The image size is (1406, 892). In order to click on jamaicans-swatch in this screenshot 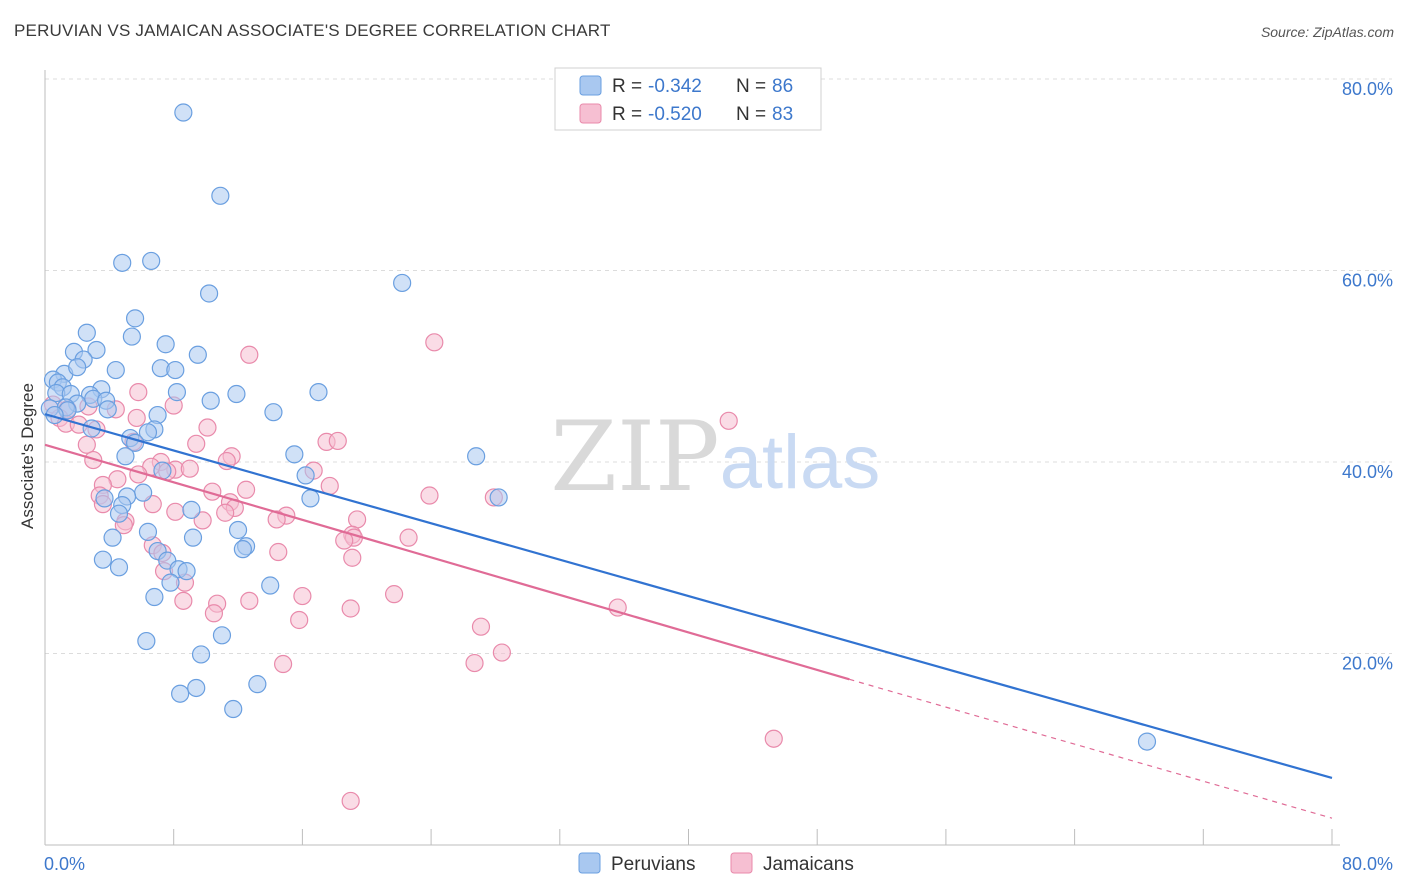, I will do `click(590, 113)`.